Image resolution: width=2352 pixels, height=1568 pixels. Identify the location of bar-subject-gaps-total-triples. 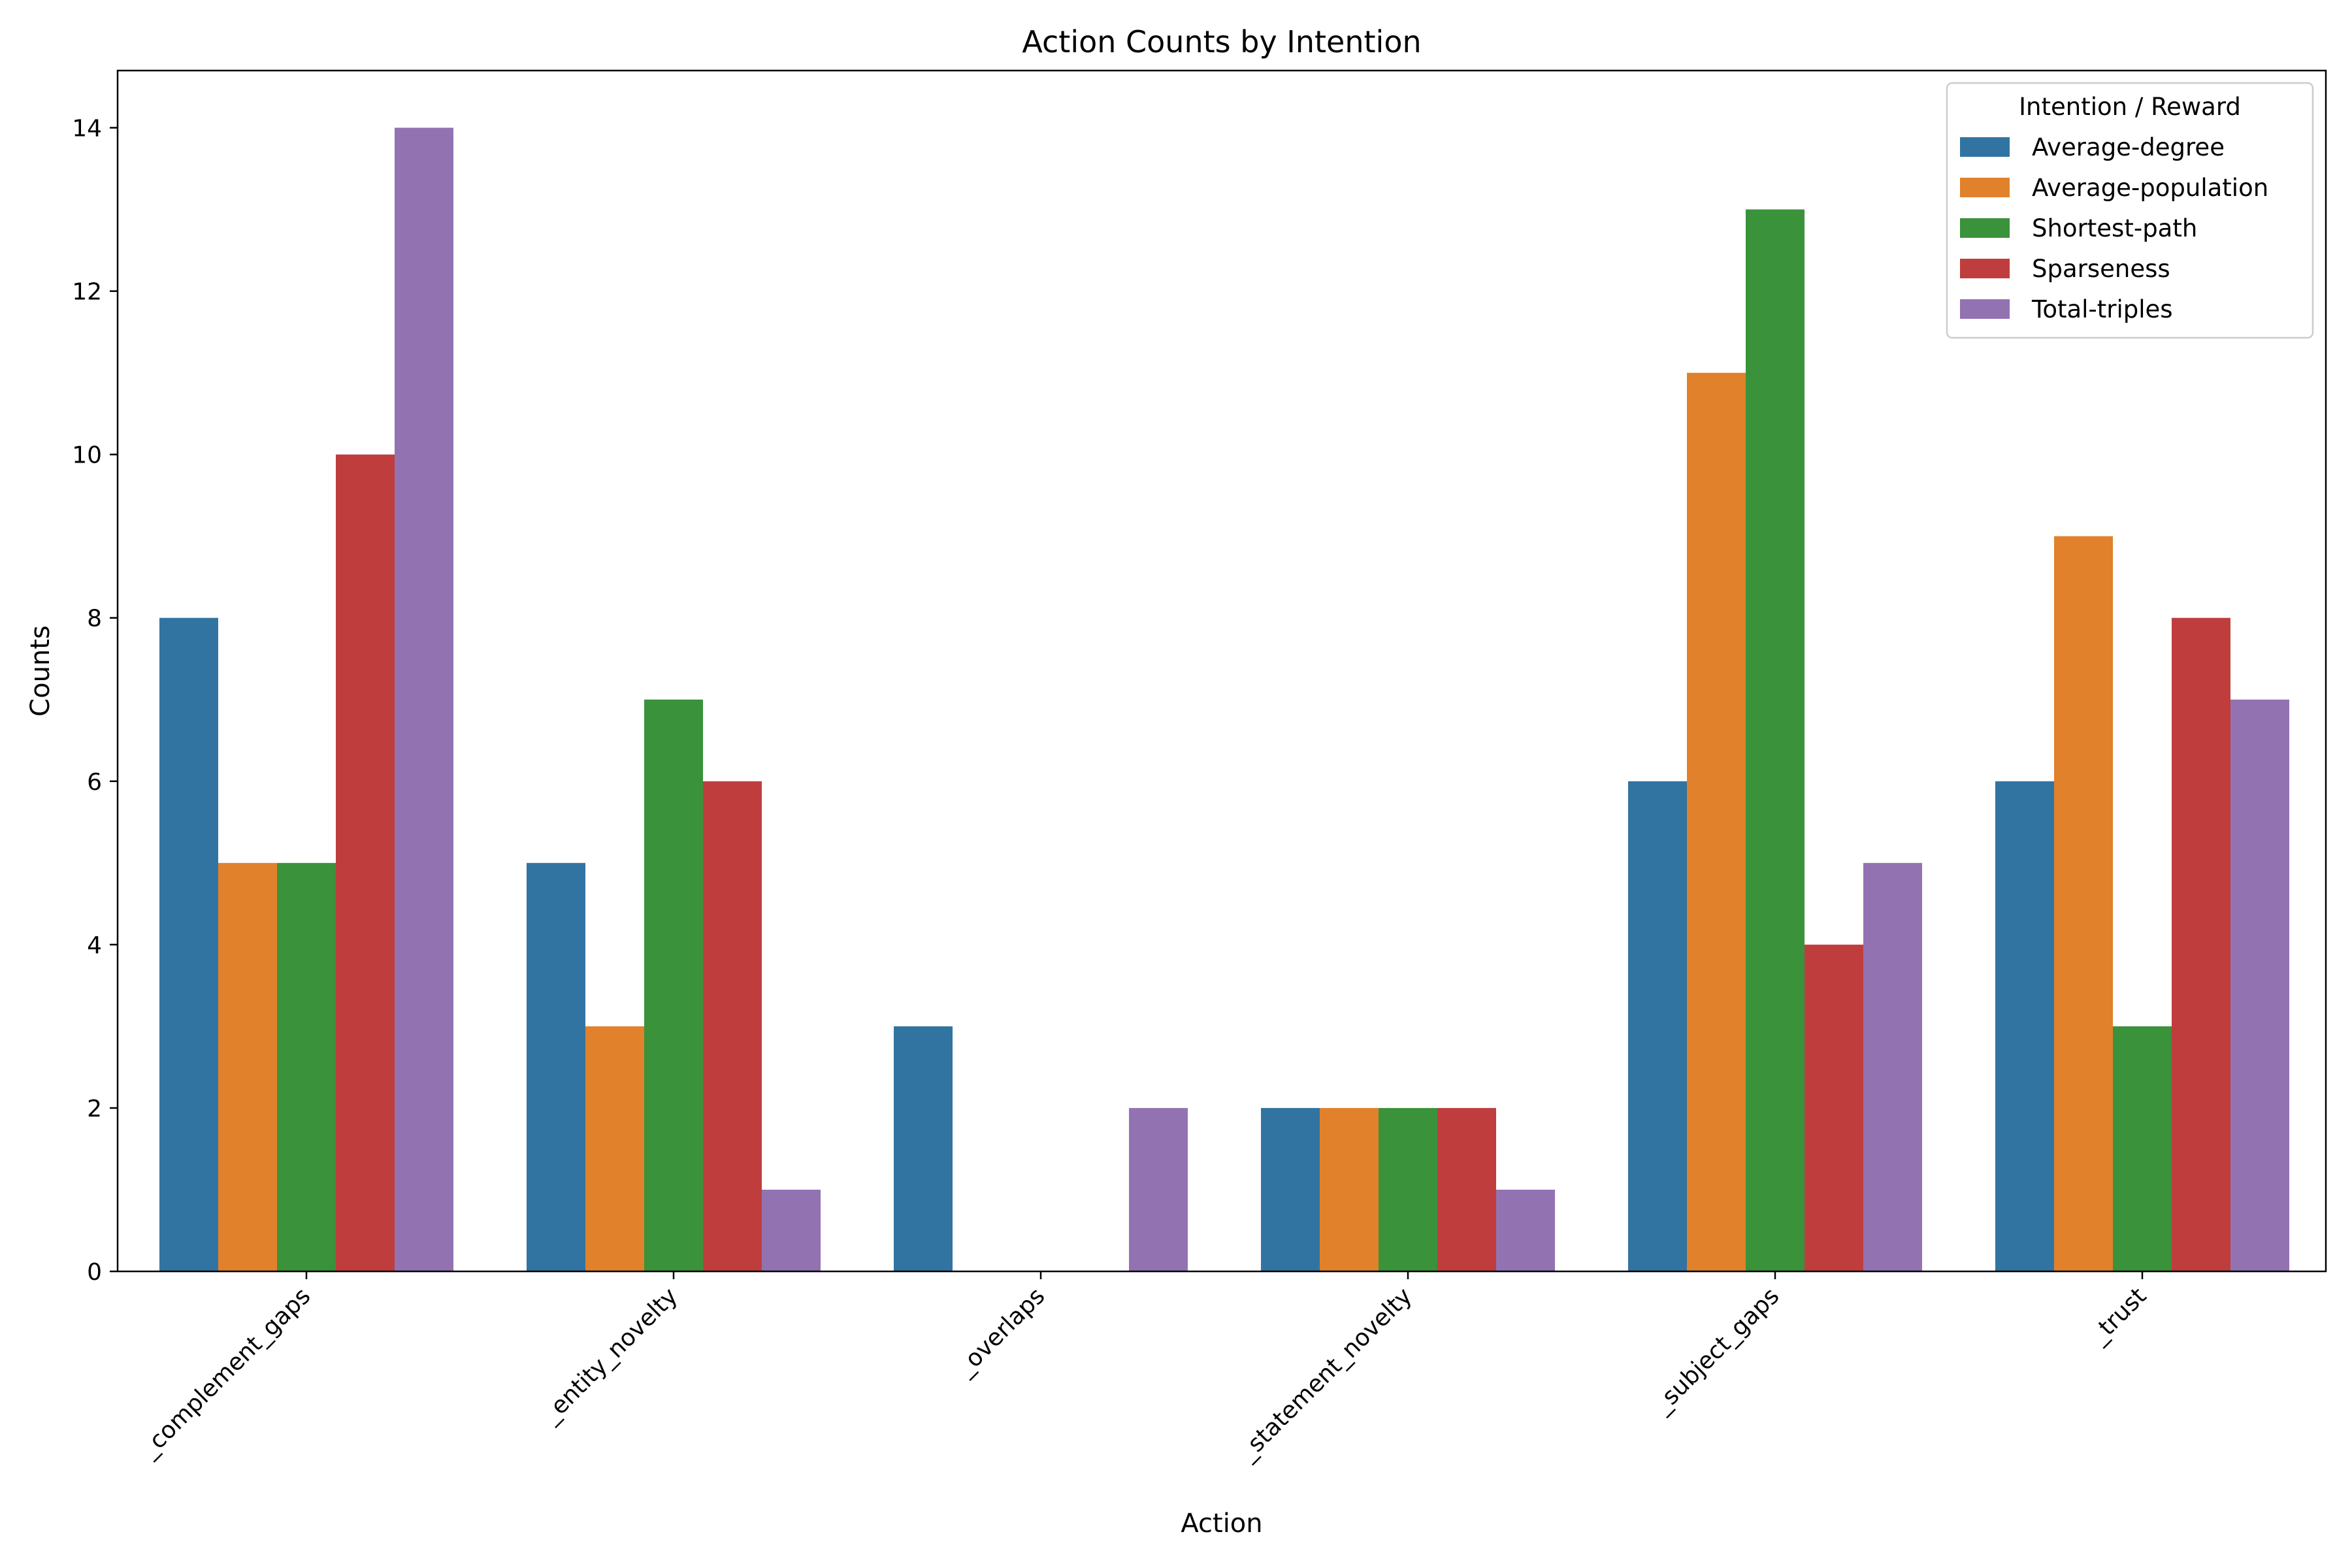
(1892, 1066).